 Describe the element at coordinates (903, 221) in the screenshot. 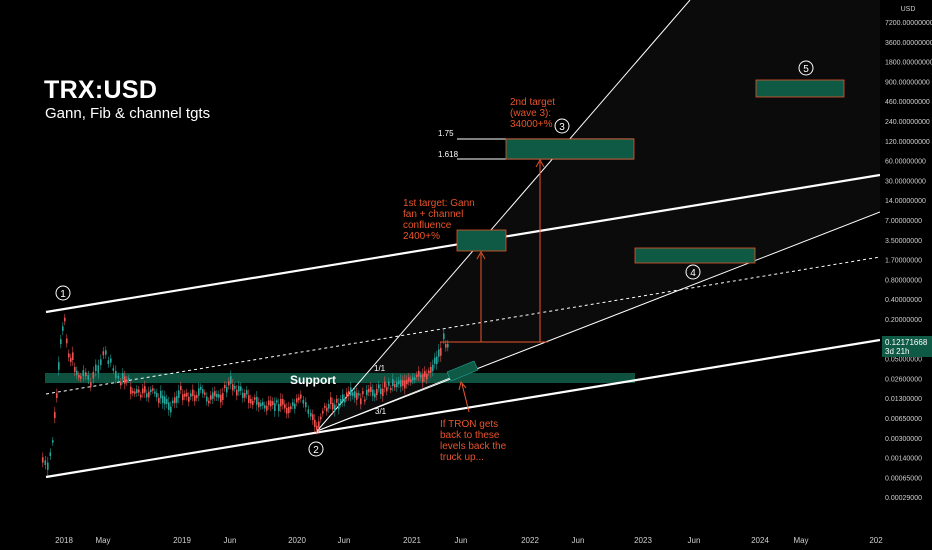

I see `price-tick-label: 7.00000000` at that location.